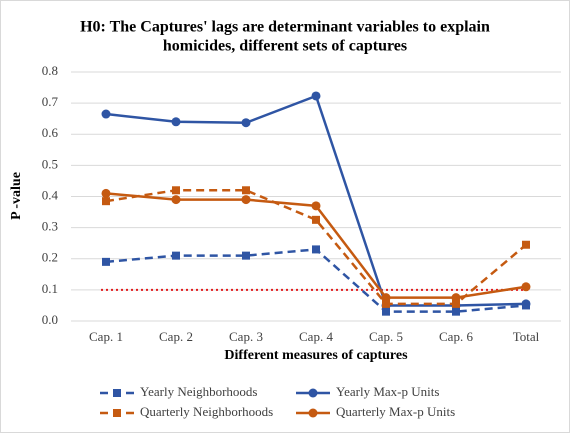 Image resolution: width=570 pixels, height=433 pixels. What do you see at coordinates (198, 391) in the screenshot?
I see `legend-label: Yearly Neighborhoods` at bounding box center [198, 391].